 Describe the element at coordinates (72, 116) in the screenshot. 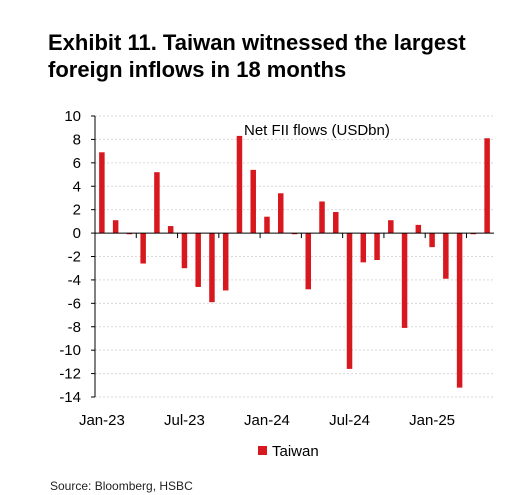

I see `y-tick-label: 10` at that location.